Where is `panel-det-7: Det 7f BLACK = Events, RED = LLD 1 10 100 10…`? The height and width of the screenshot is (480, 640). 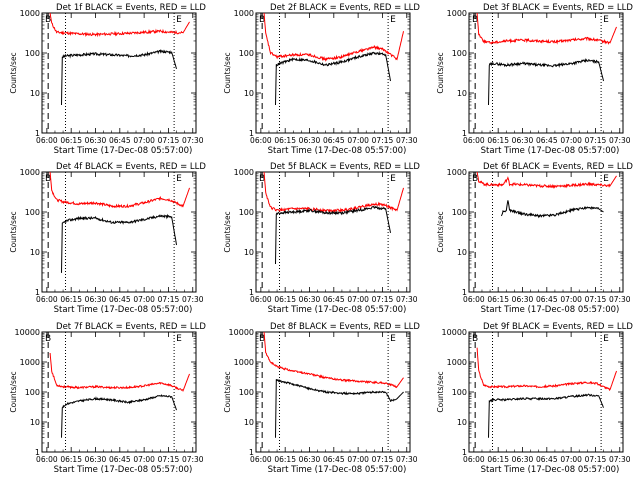
panel-det-7: Det 7f BLACK = Events, RED = LLD 1 10 100 10… is located at coordinates (107, 398).